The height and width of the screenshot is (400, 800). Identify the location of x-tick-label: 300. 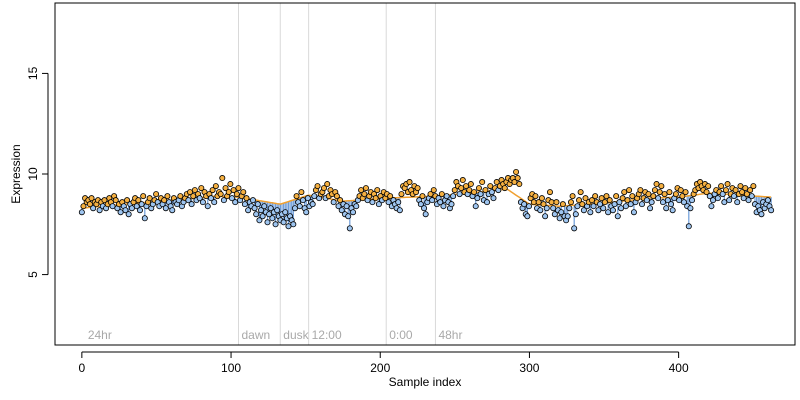
(529, 368).